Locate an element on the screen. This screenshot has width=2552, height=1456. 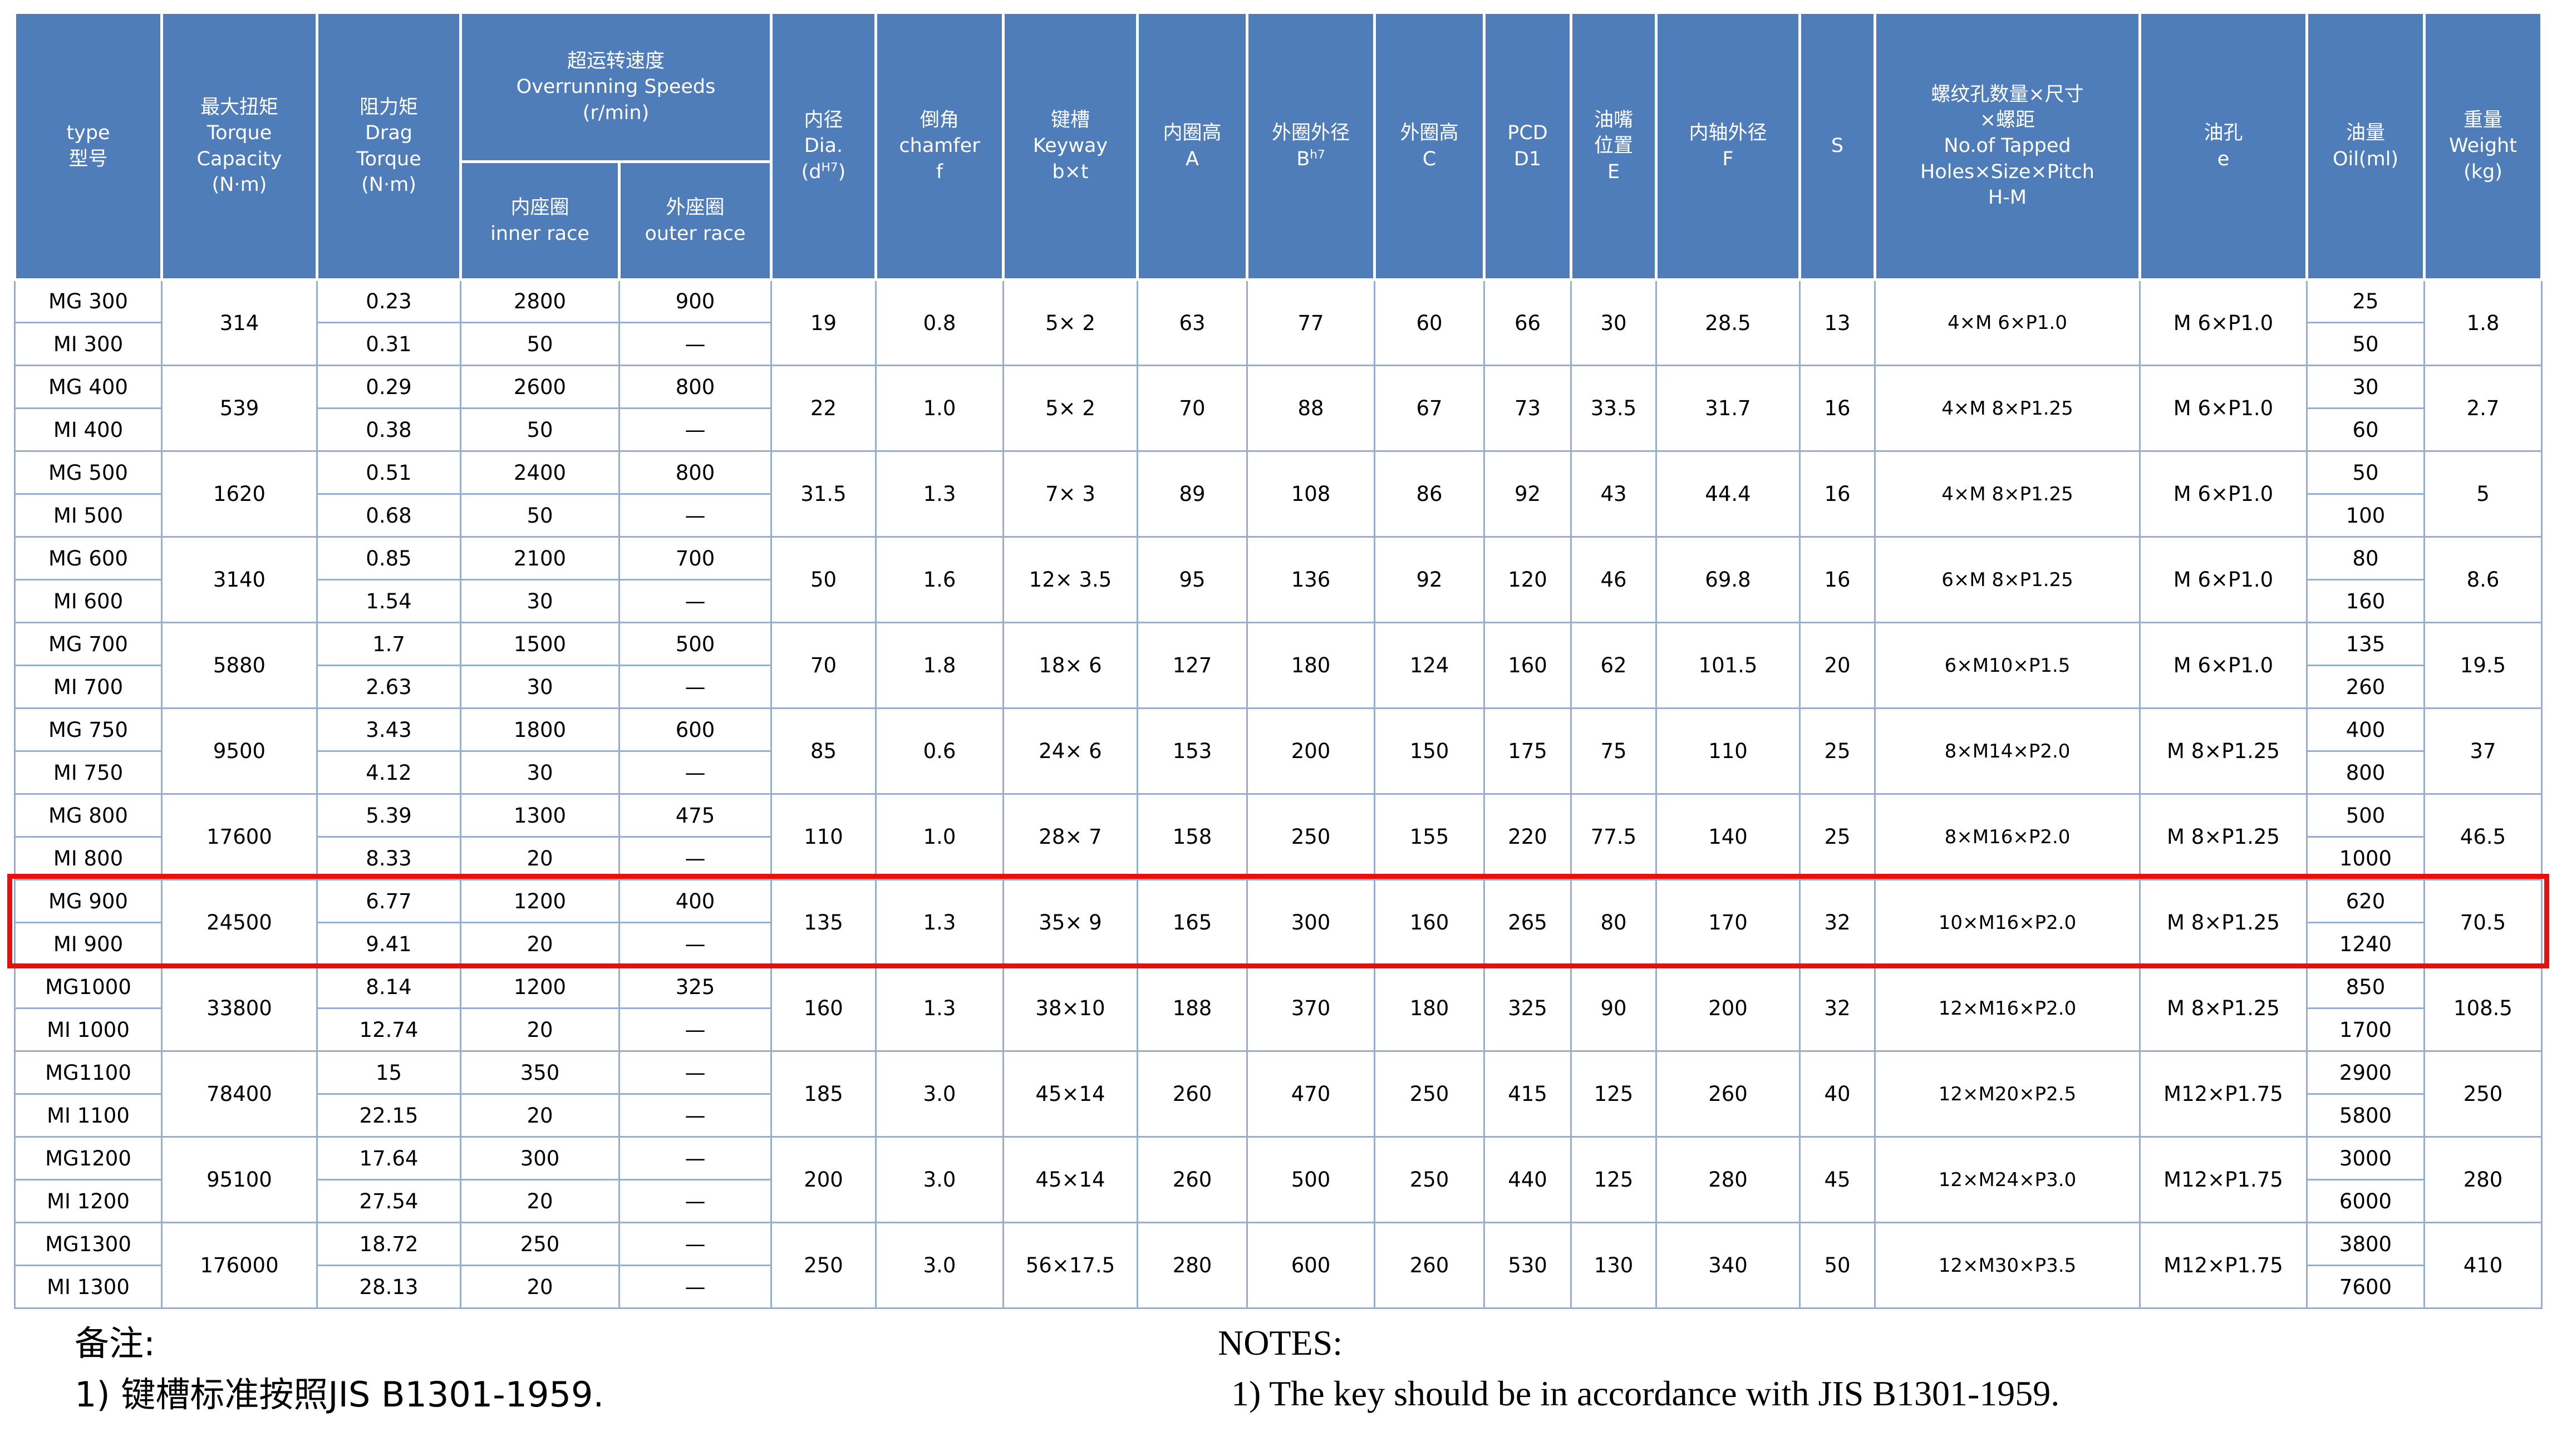
cell-outer-ring-height-c: 60 is located at coordinates (1429, 322).